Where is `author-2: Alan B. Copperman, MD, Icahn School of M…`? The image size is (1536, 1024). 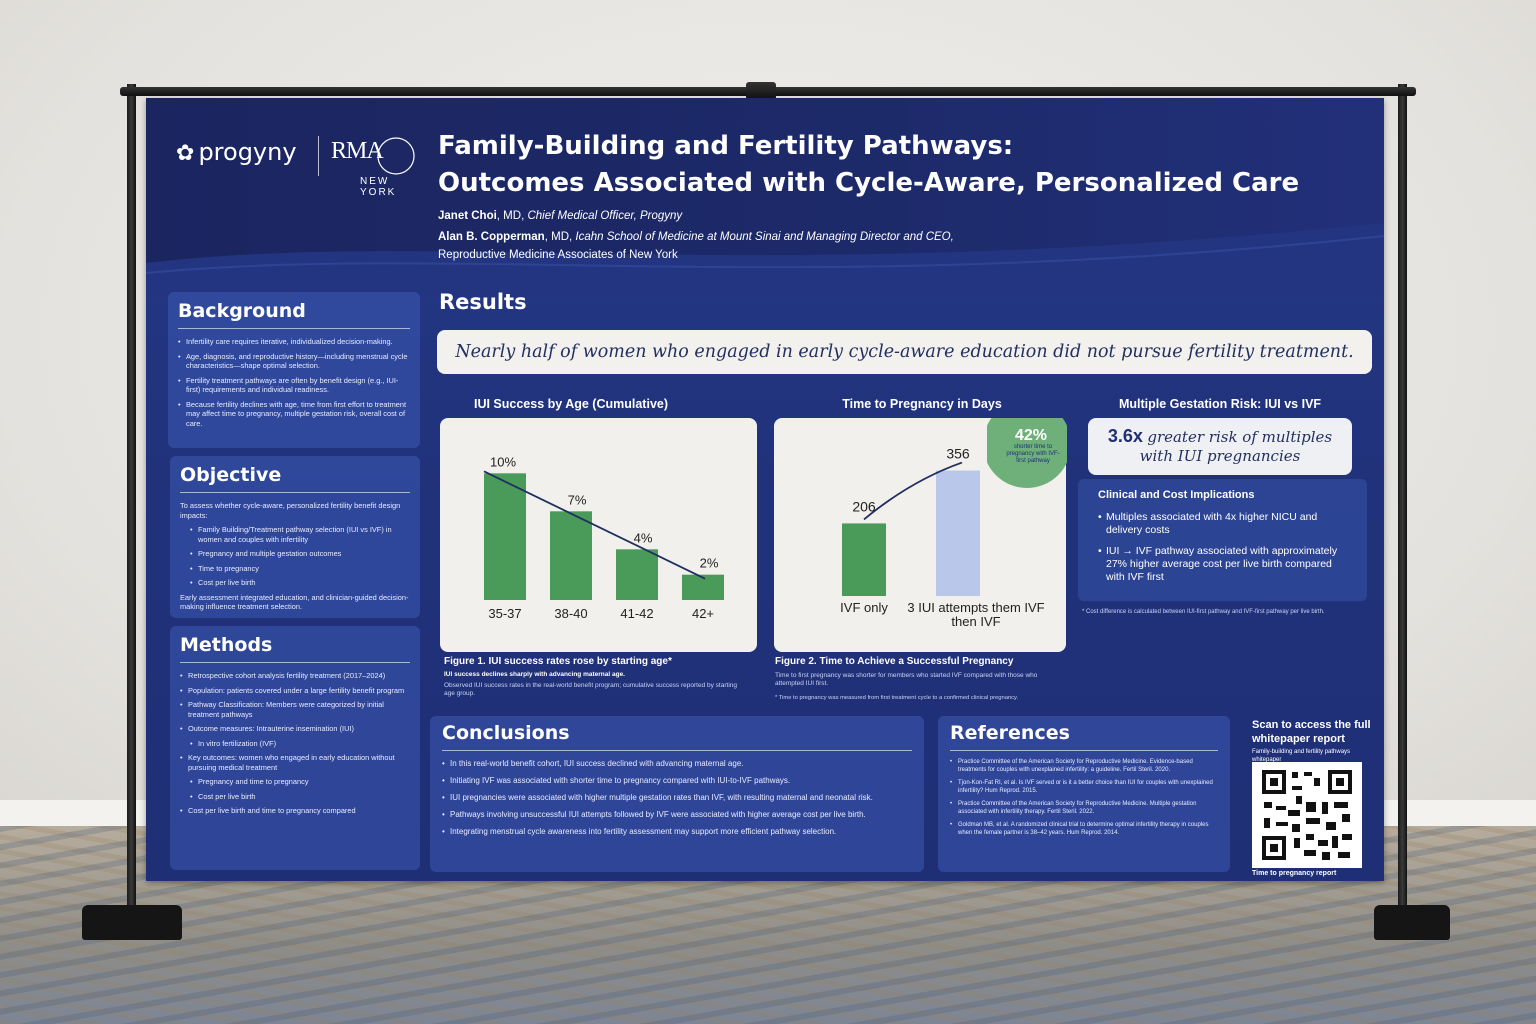
author-2: Alan B. Copperman, MD, Icahn School of M… is located at coordinates (696, 237).